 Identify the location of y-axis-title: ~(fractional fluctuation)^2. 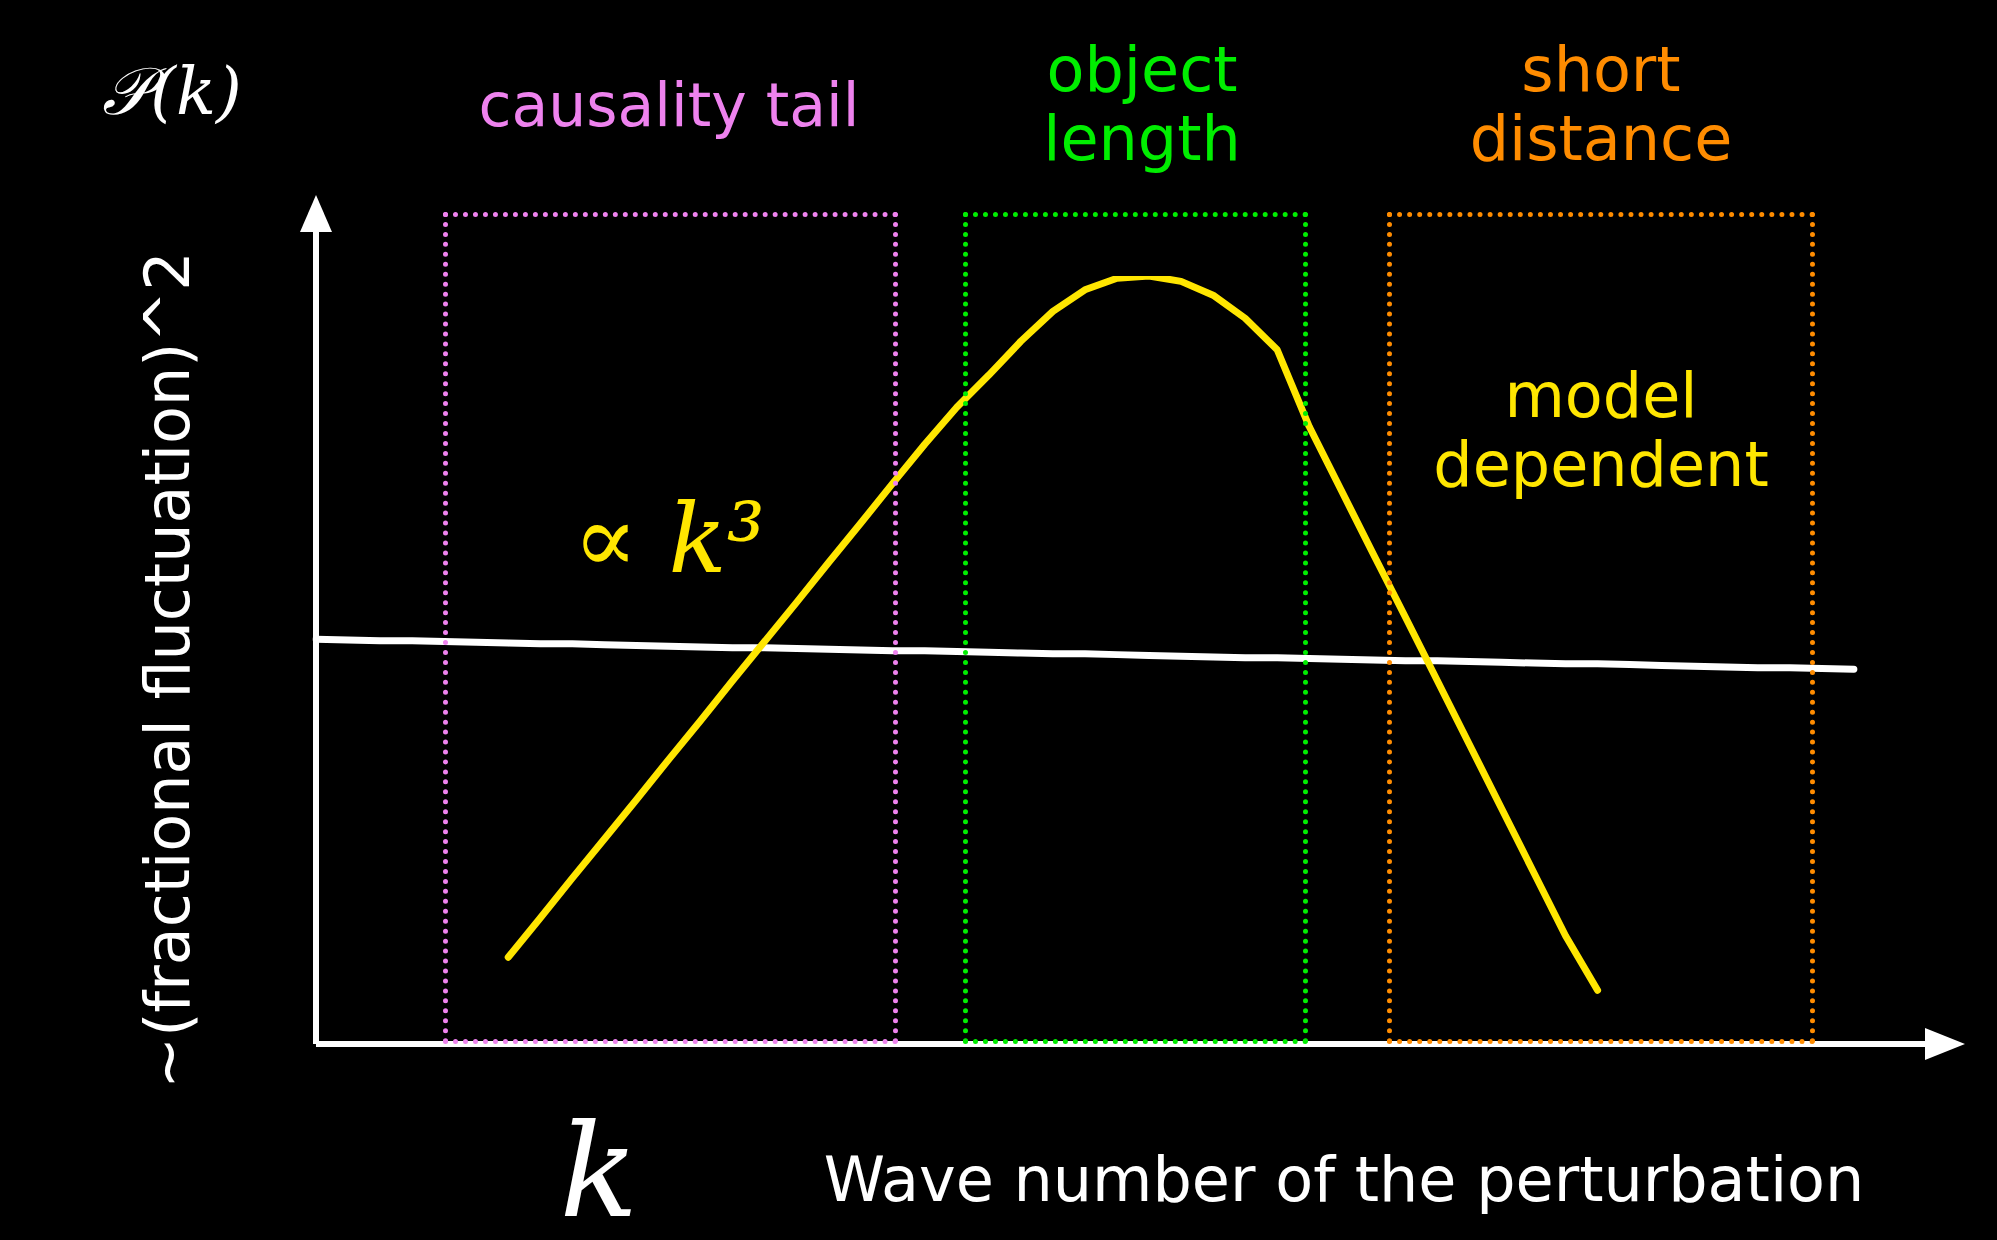
(168, 670).